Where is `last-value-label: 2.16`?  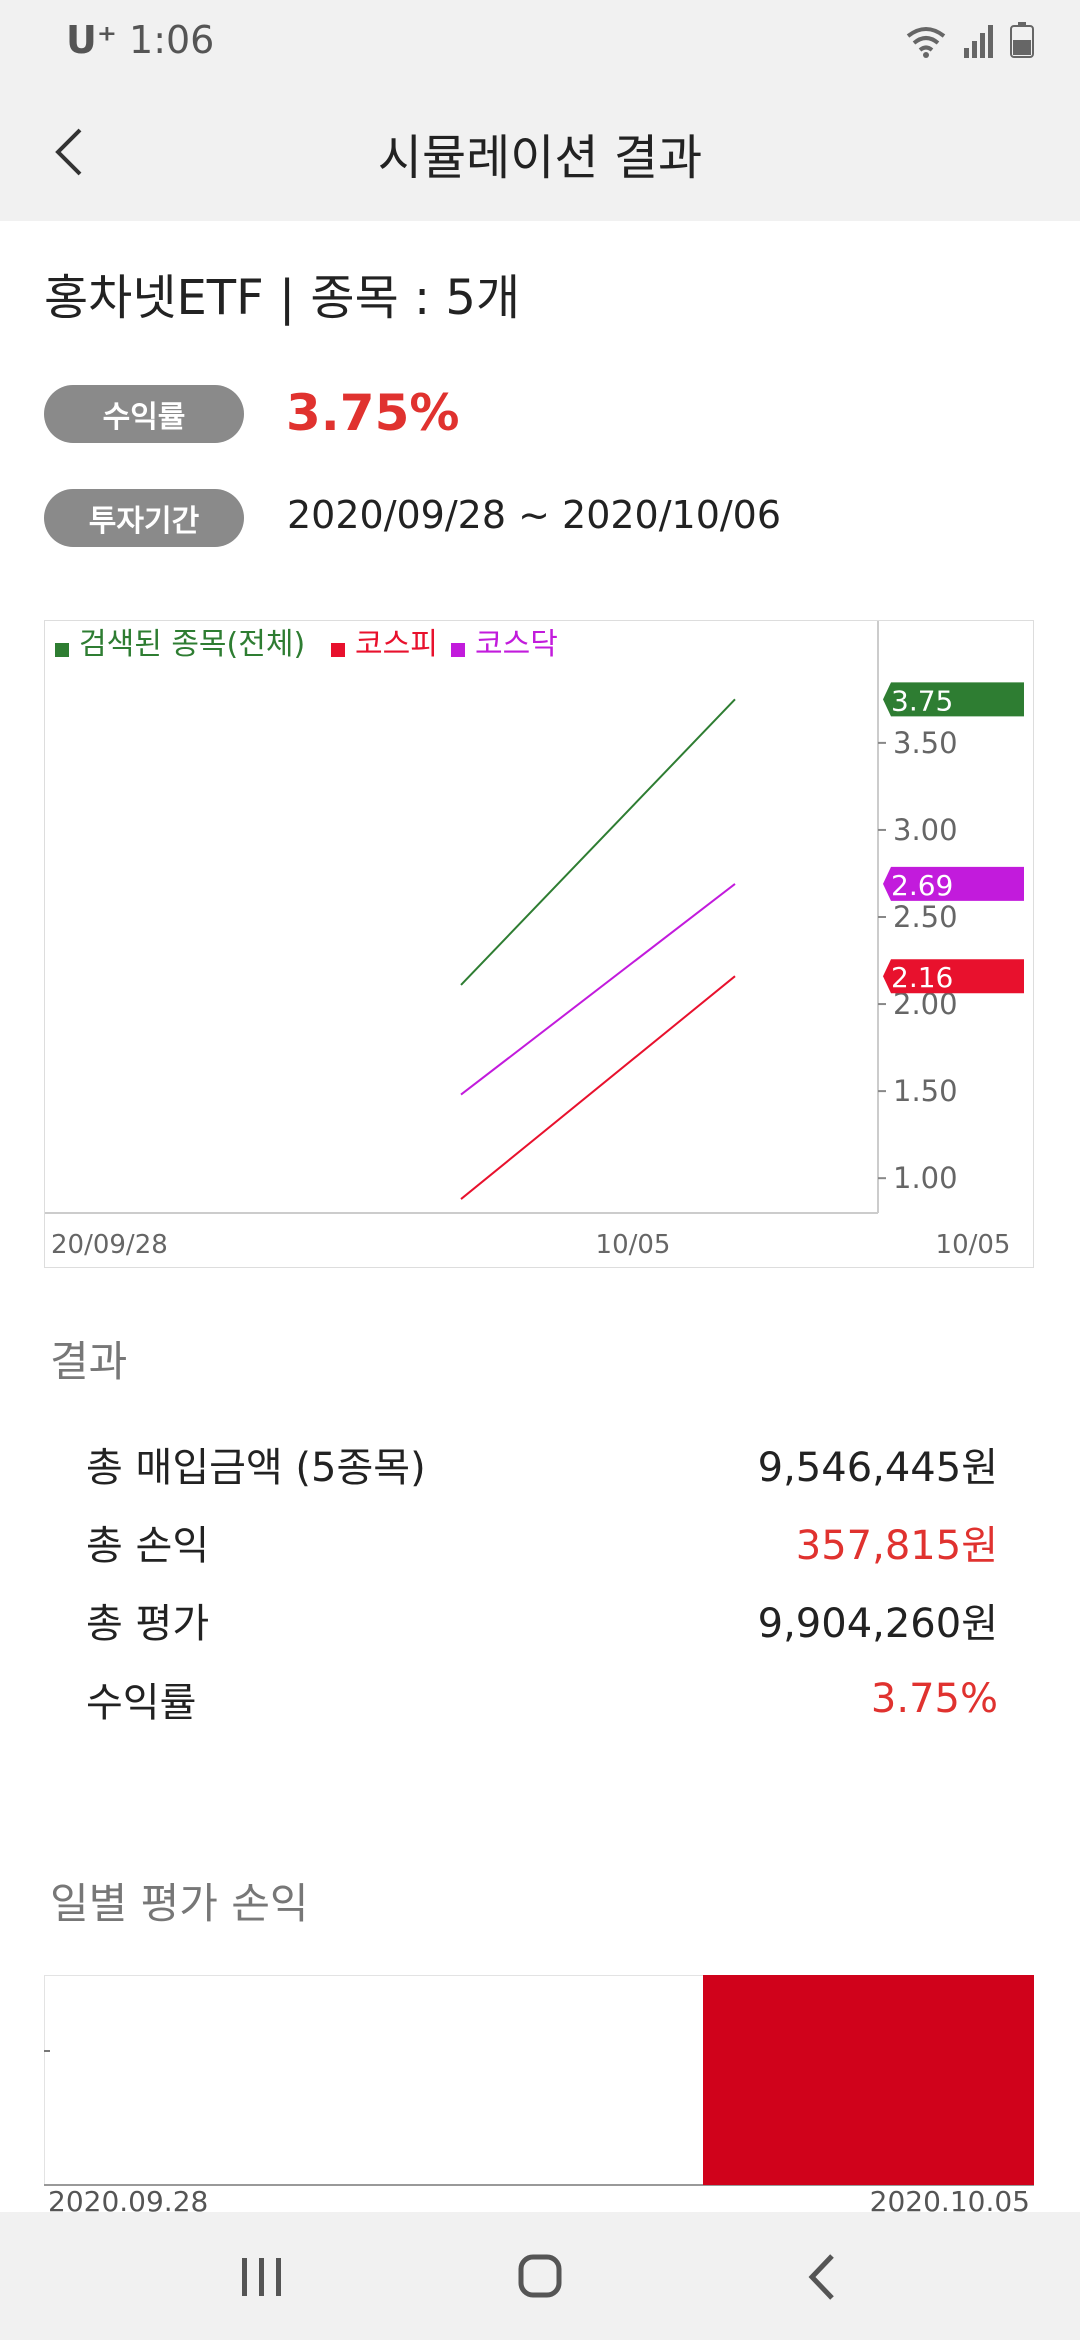 last-value-label: 2.16 is located at coordinates (922, 977).